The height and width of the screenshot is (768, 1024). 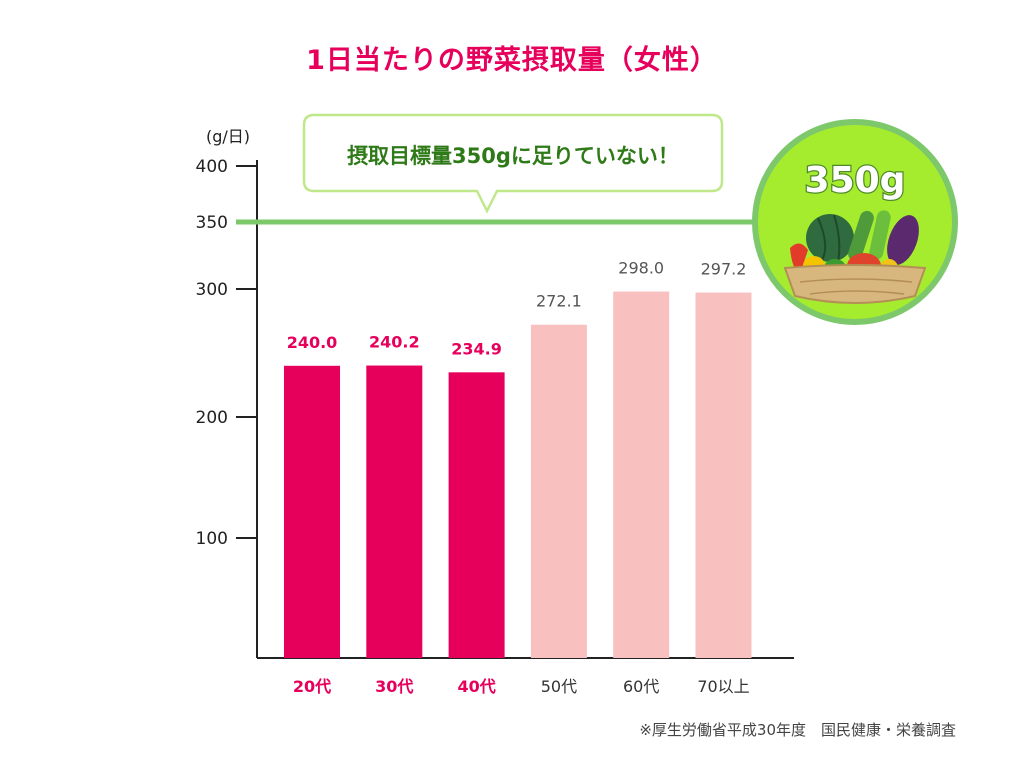 I want to click on bar-value-label: 272.1, so click(x=559, y=301).